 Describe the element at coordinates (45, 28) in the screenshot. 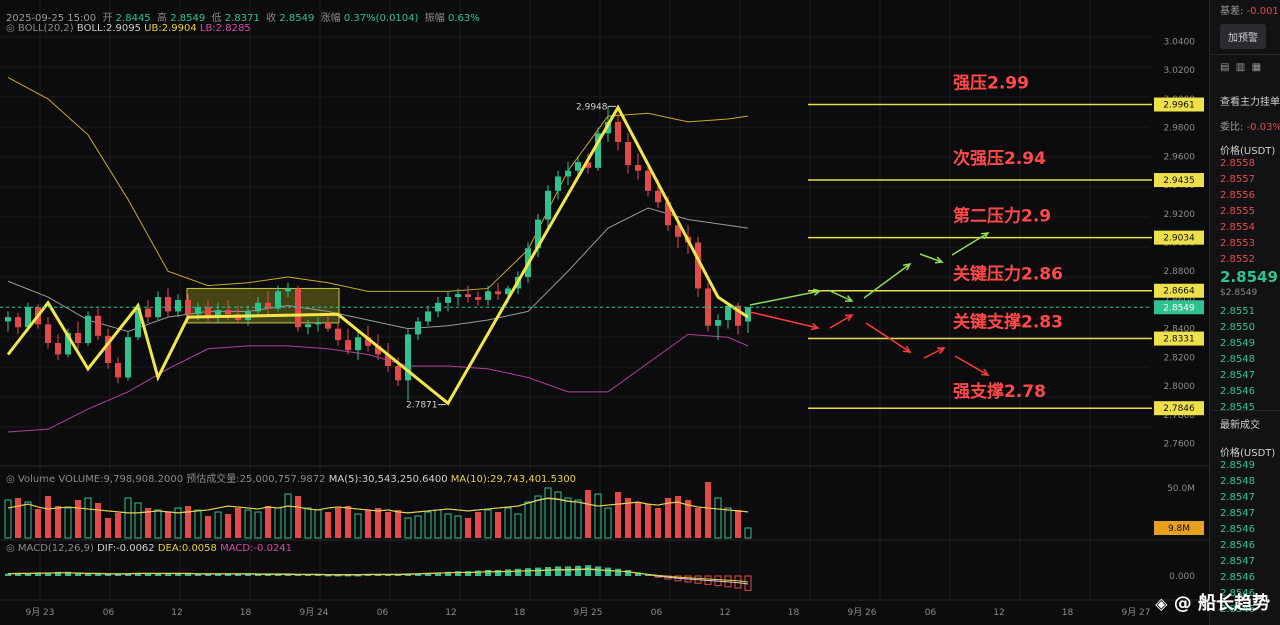

I see `boll-label: BOLL(20,2)` at that location.